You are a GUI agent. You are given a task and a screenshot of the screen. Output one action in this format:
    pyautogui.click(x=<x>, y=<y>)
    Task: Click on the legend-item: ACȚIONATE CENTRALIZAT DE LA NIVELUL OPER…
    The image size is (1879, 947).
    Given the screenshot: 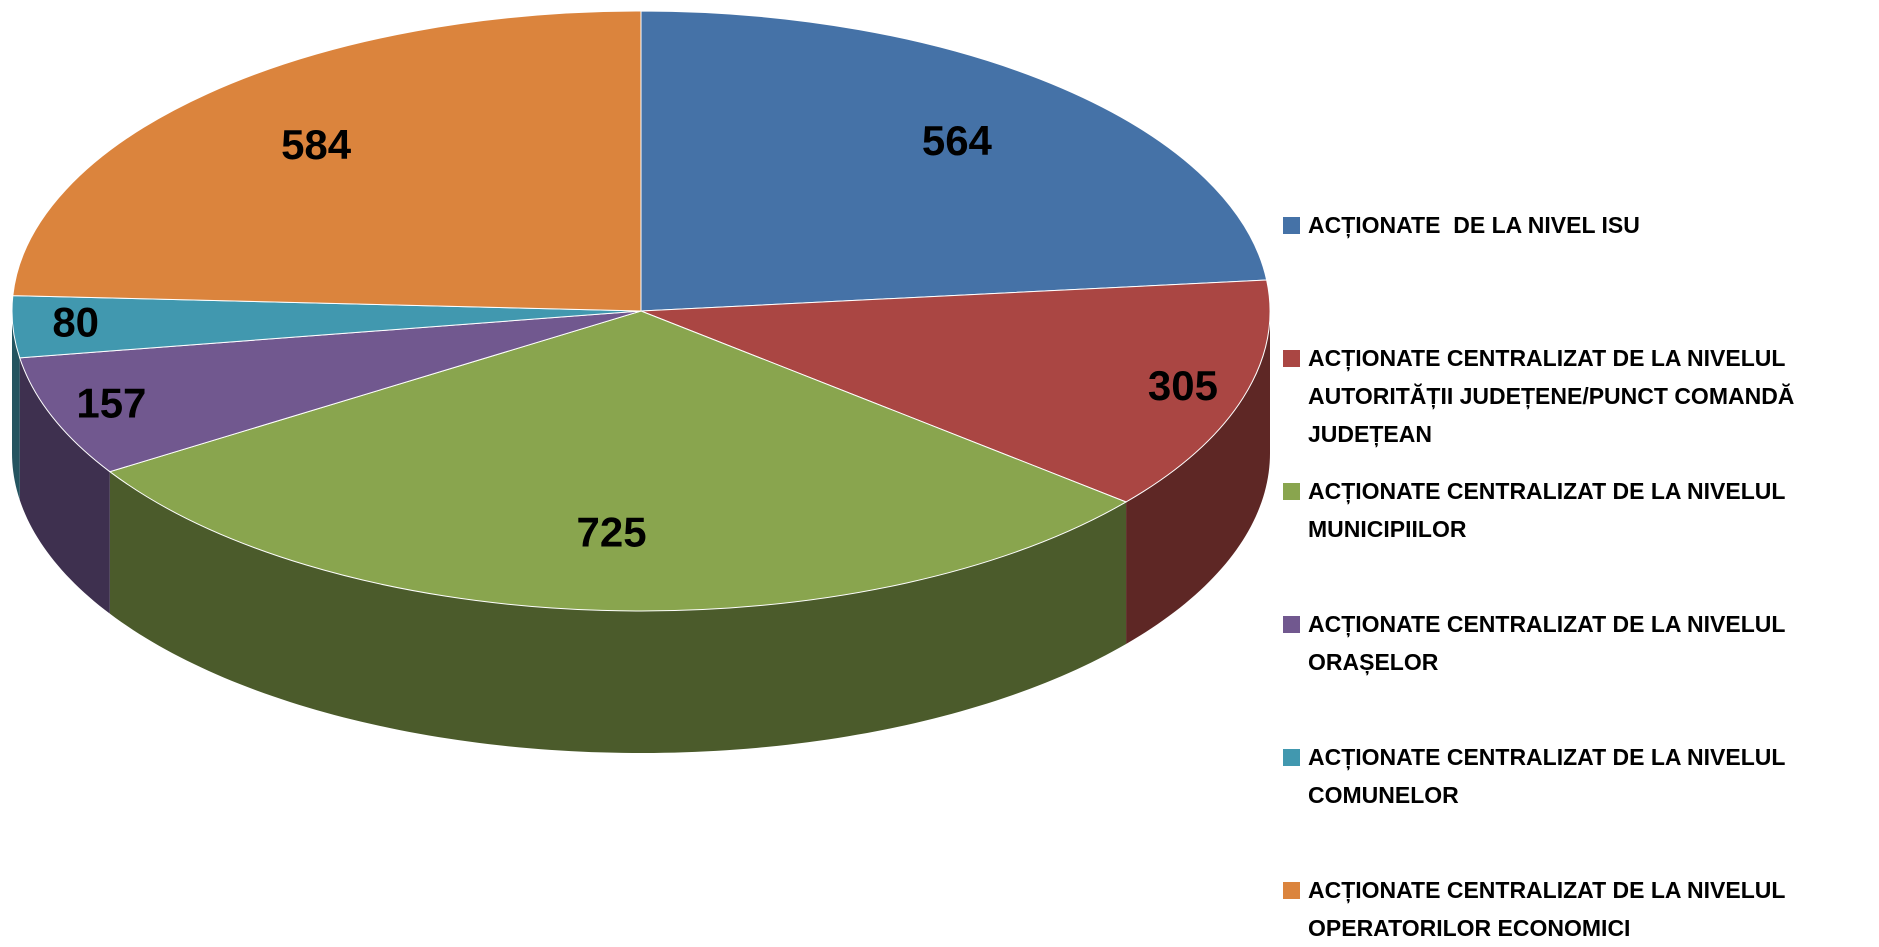 What is the action you would take?
    pyautogui.click(x=1580, y=909)
    